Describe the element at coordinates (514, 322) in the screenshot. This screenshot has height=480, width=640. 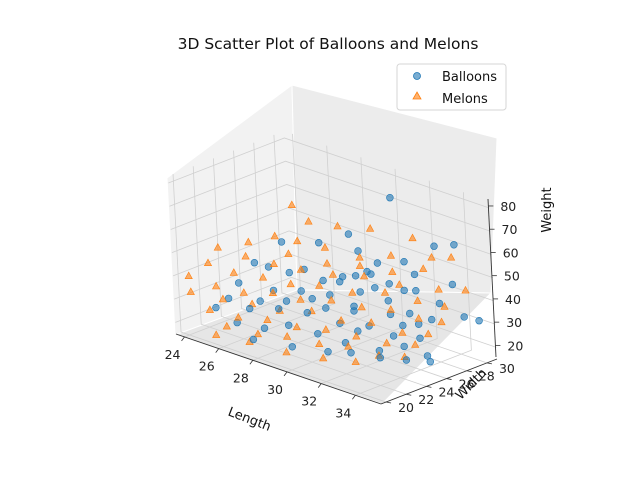
I see `z-tick-label: 30` at that location.